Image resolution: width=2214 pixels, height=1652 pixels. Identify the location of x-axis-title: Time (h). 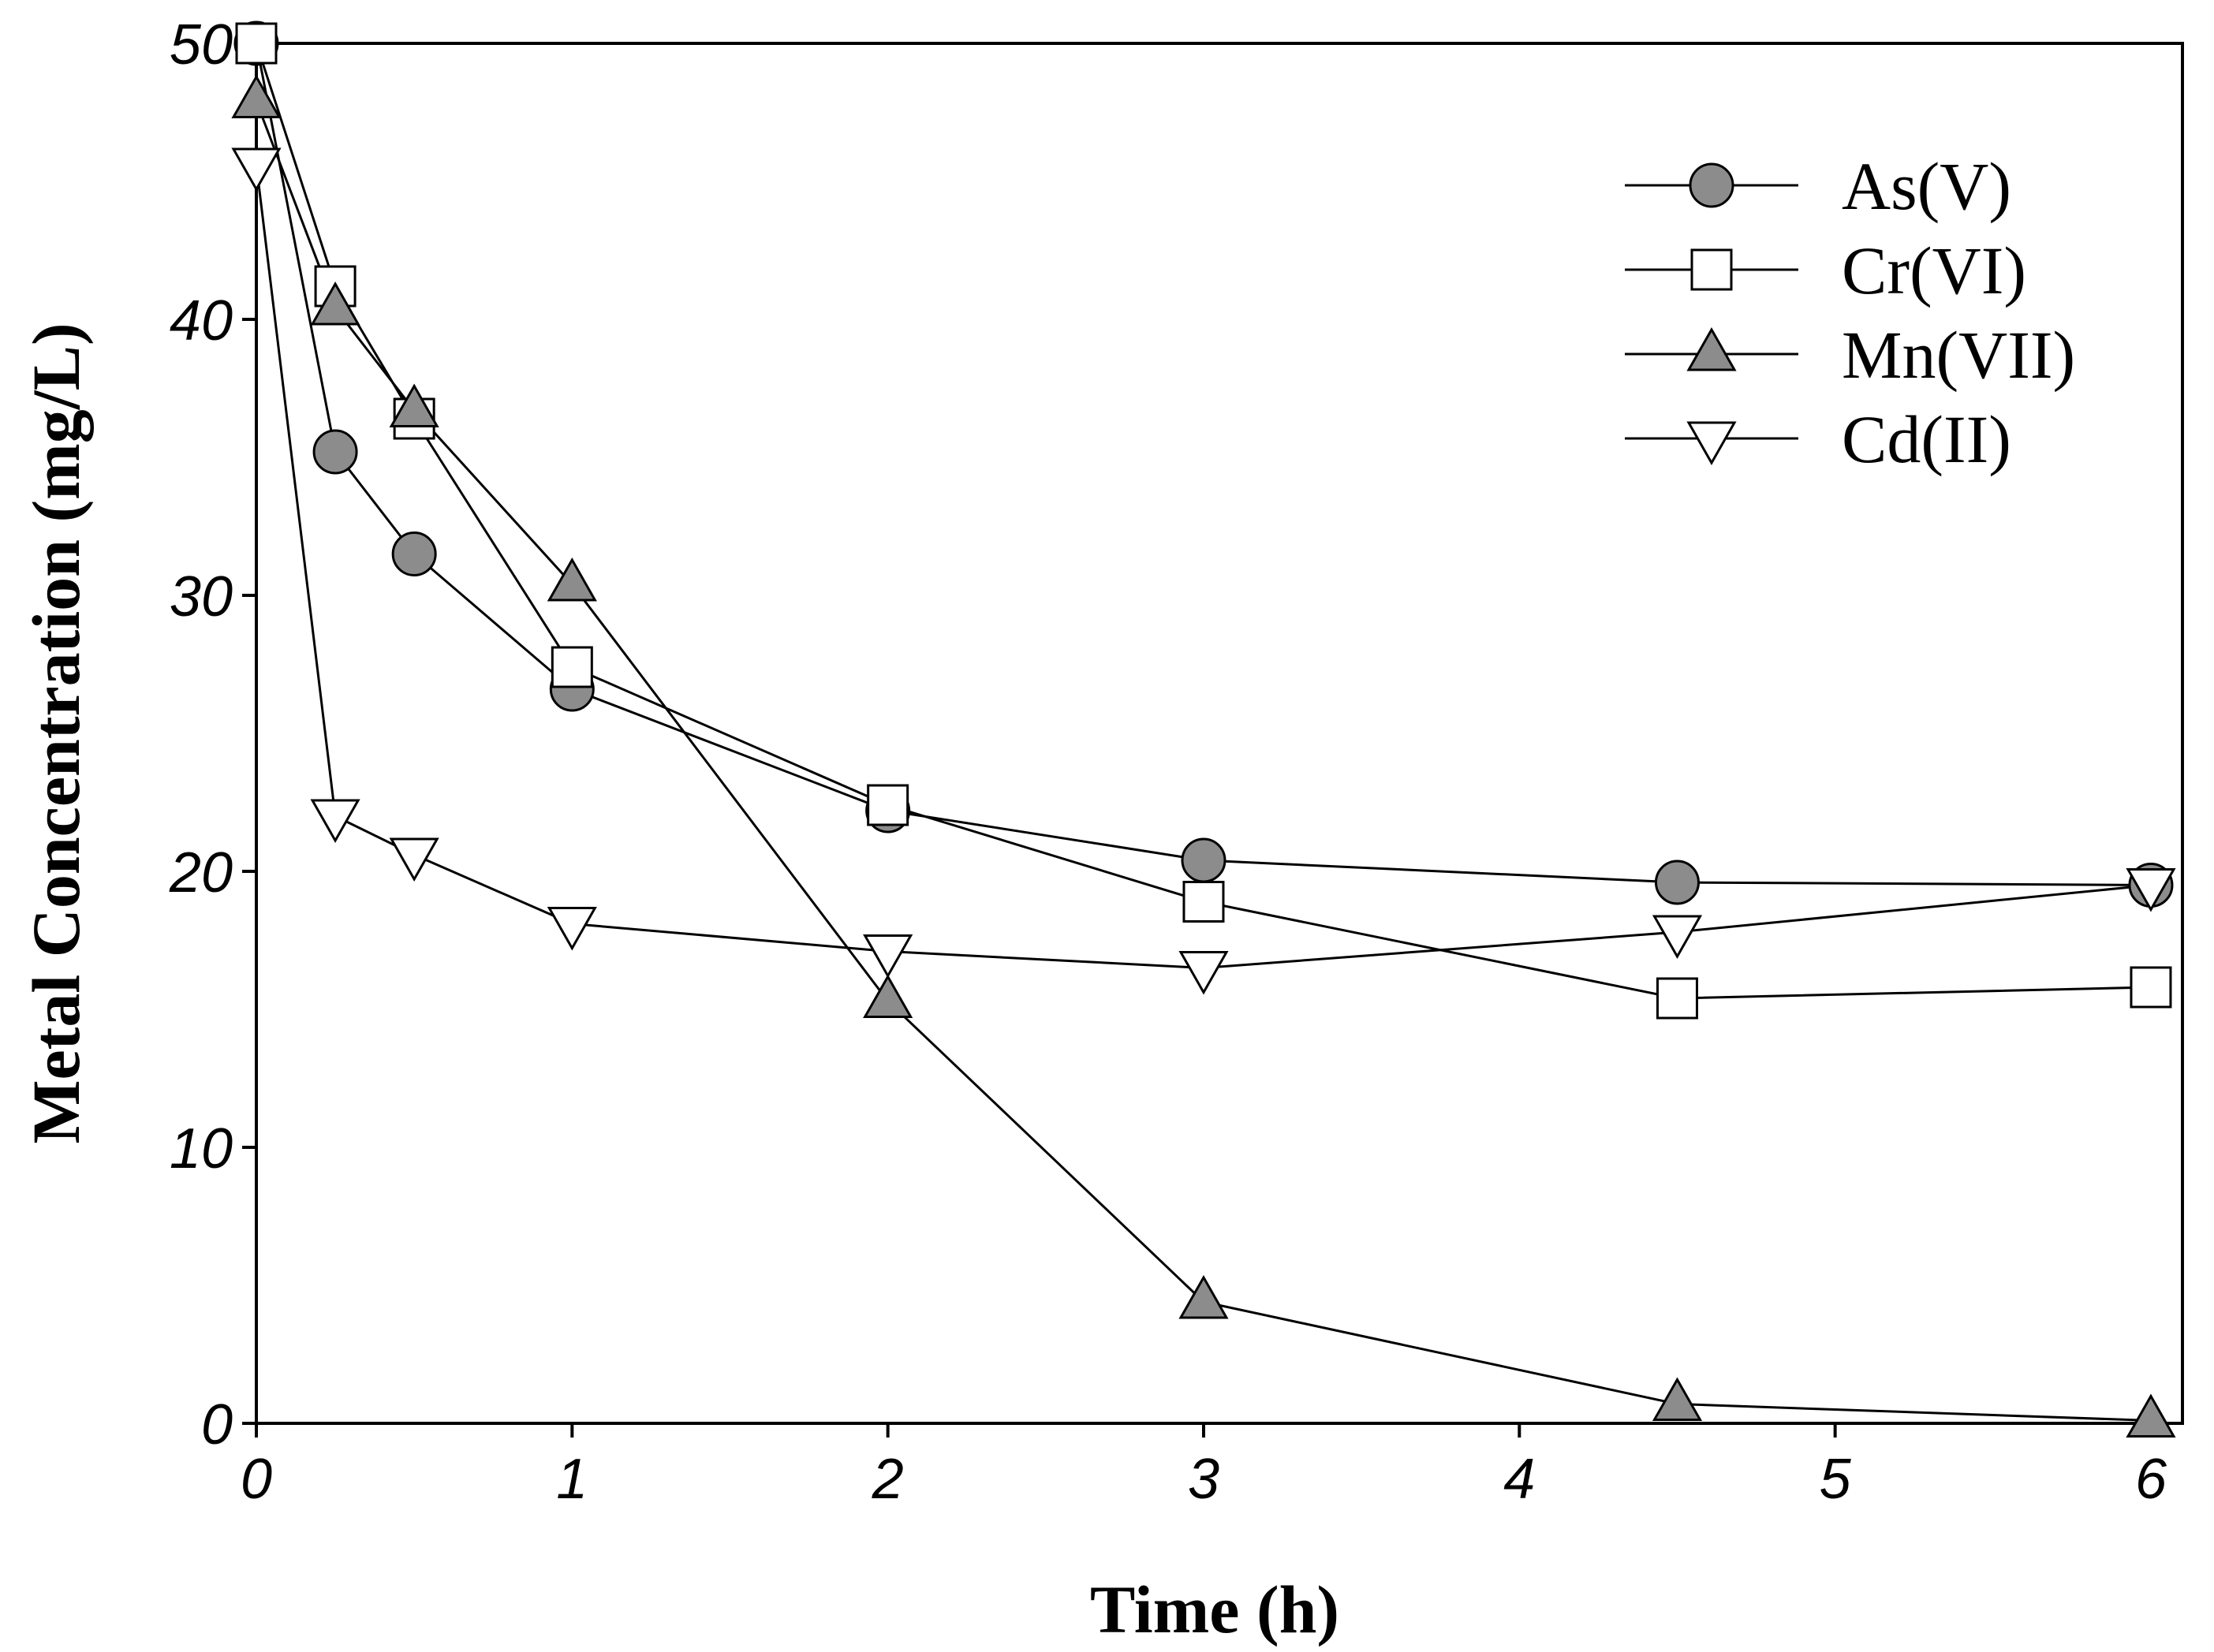
(1215, 1610).